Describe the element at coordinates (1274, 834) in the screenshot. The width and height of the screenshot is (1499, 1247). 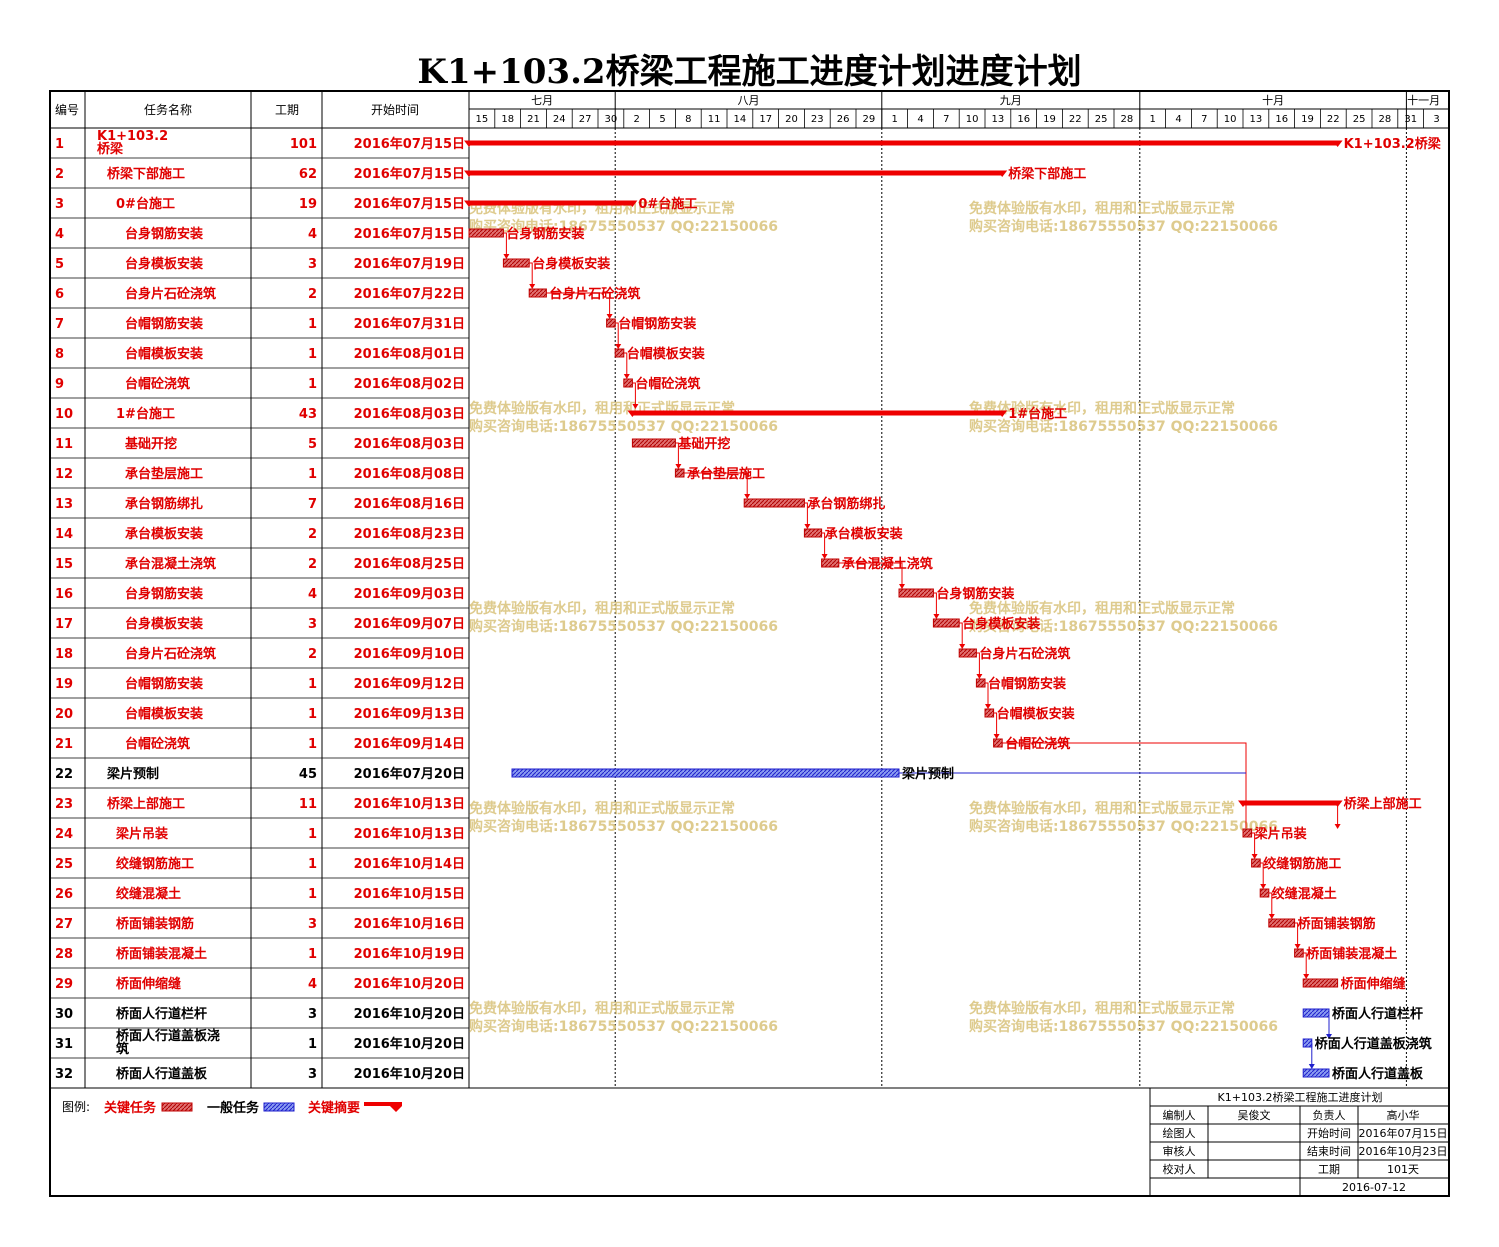
I see `gantt-bar-24: 梁片吊装` at that location.